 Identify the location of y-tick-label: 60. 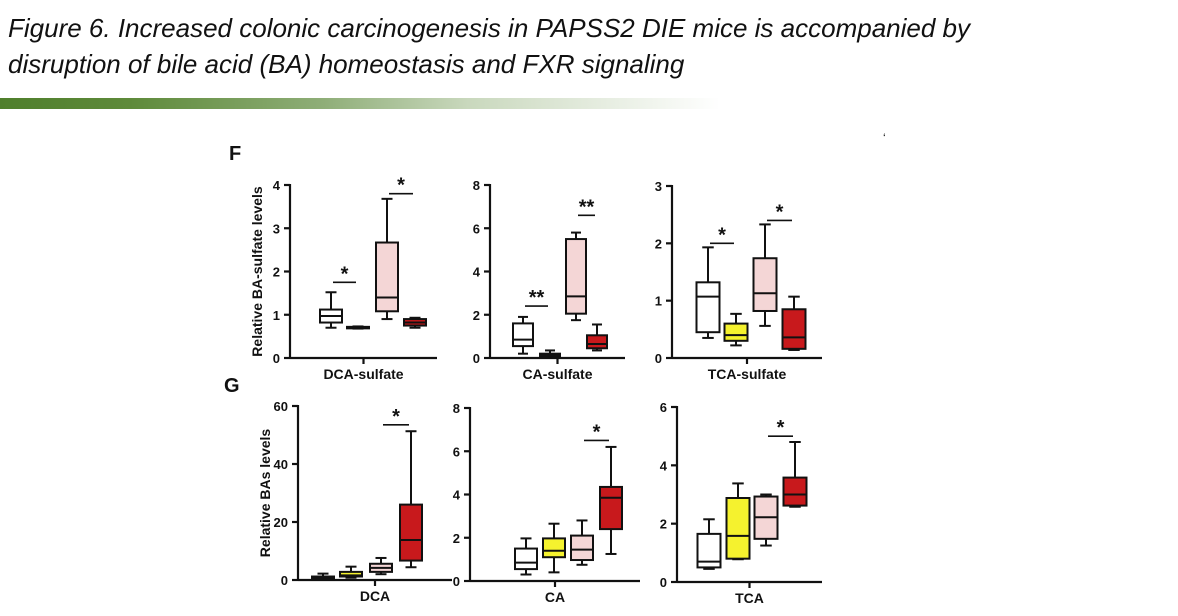
(281, 406).